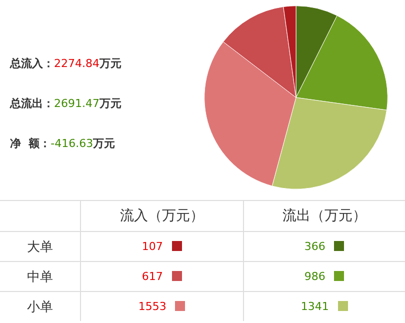  What do you see at coordinates (40, 277) in the screenshot?
I see `category-label: 中单` at bounding box center [40, 277].